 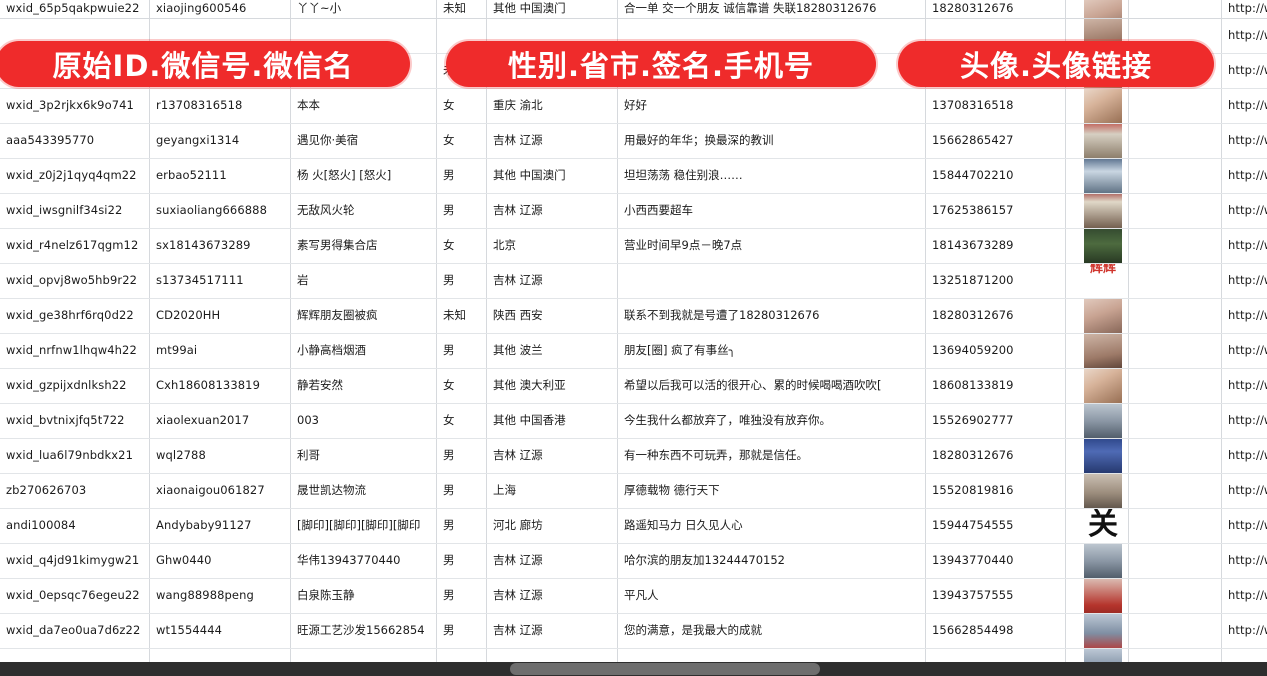 I want to click on cell-orig-id: wxid_q4jd91kimygw21, so click(x=75, y=561).